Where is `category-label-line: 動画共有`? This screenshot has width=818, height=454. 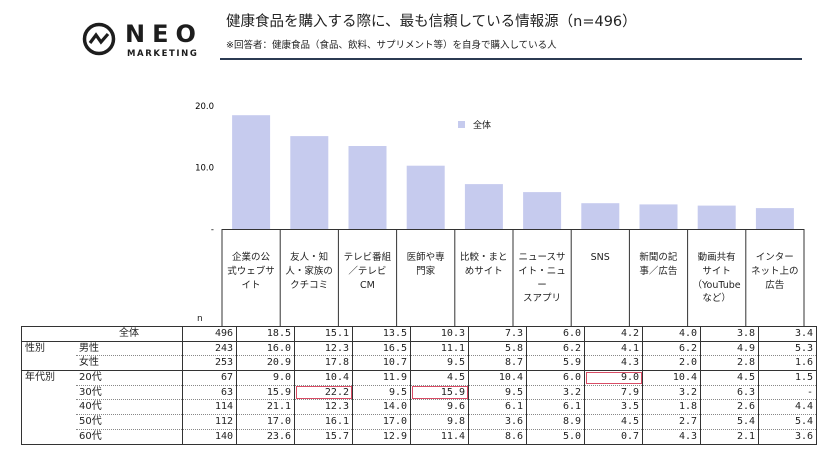
category-label-line: 動画共有 is located at coordinates (716, 257).